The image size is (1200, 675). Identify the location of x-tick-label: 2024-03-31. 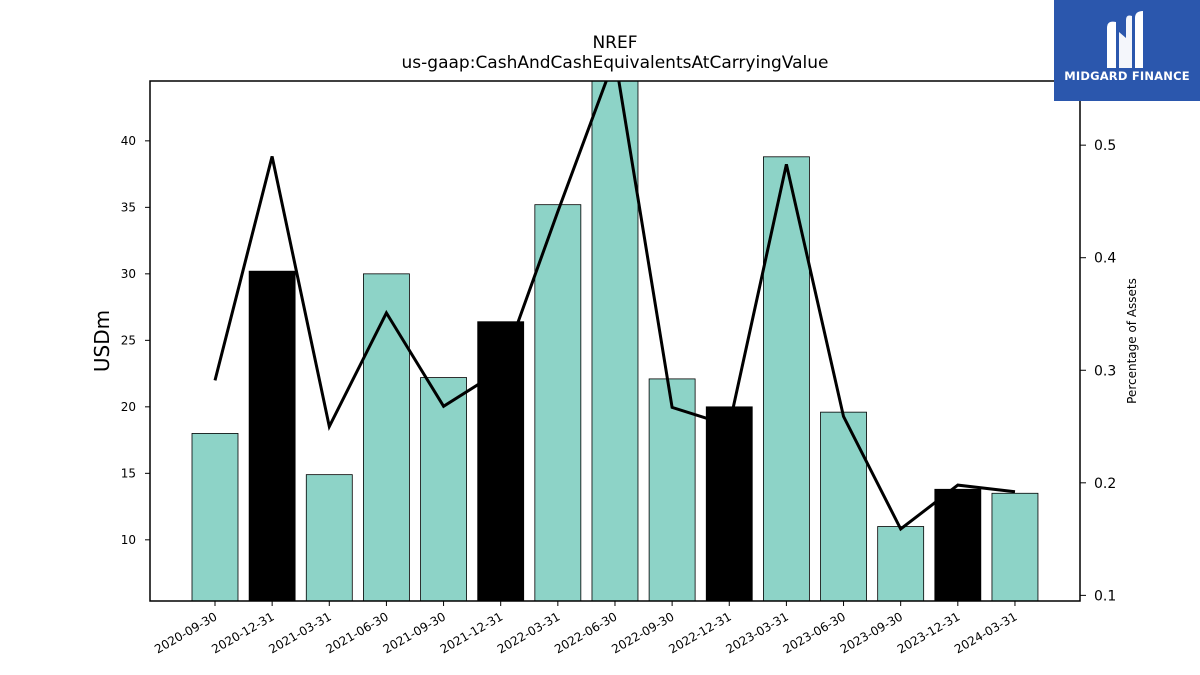
(985, 632).